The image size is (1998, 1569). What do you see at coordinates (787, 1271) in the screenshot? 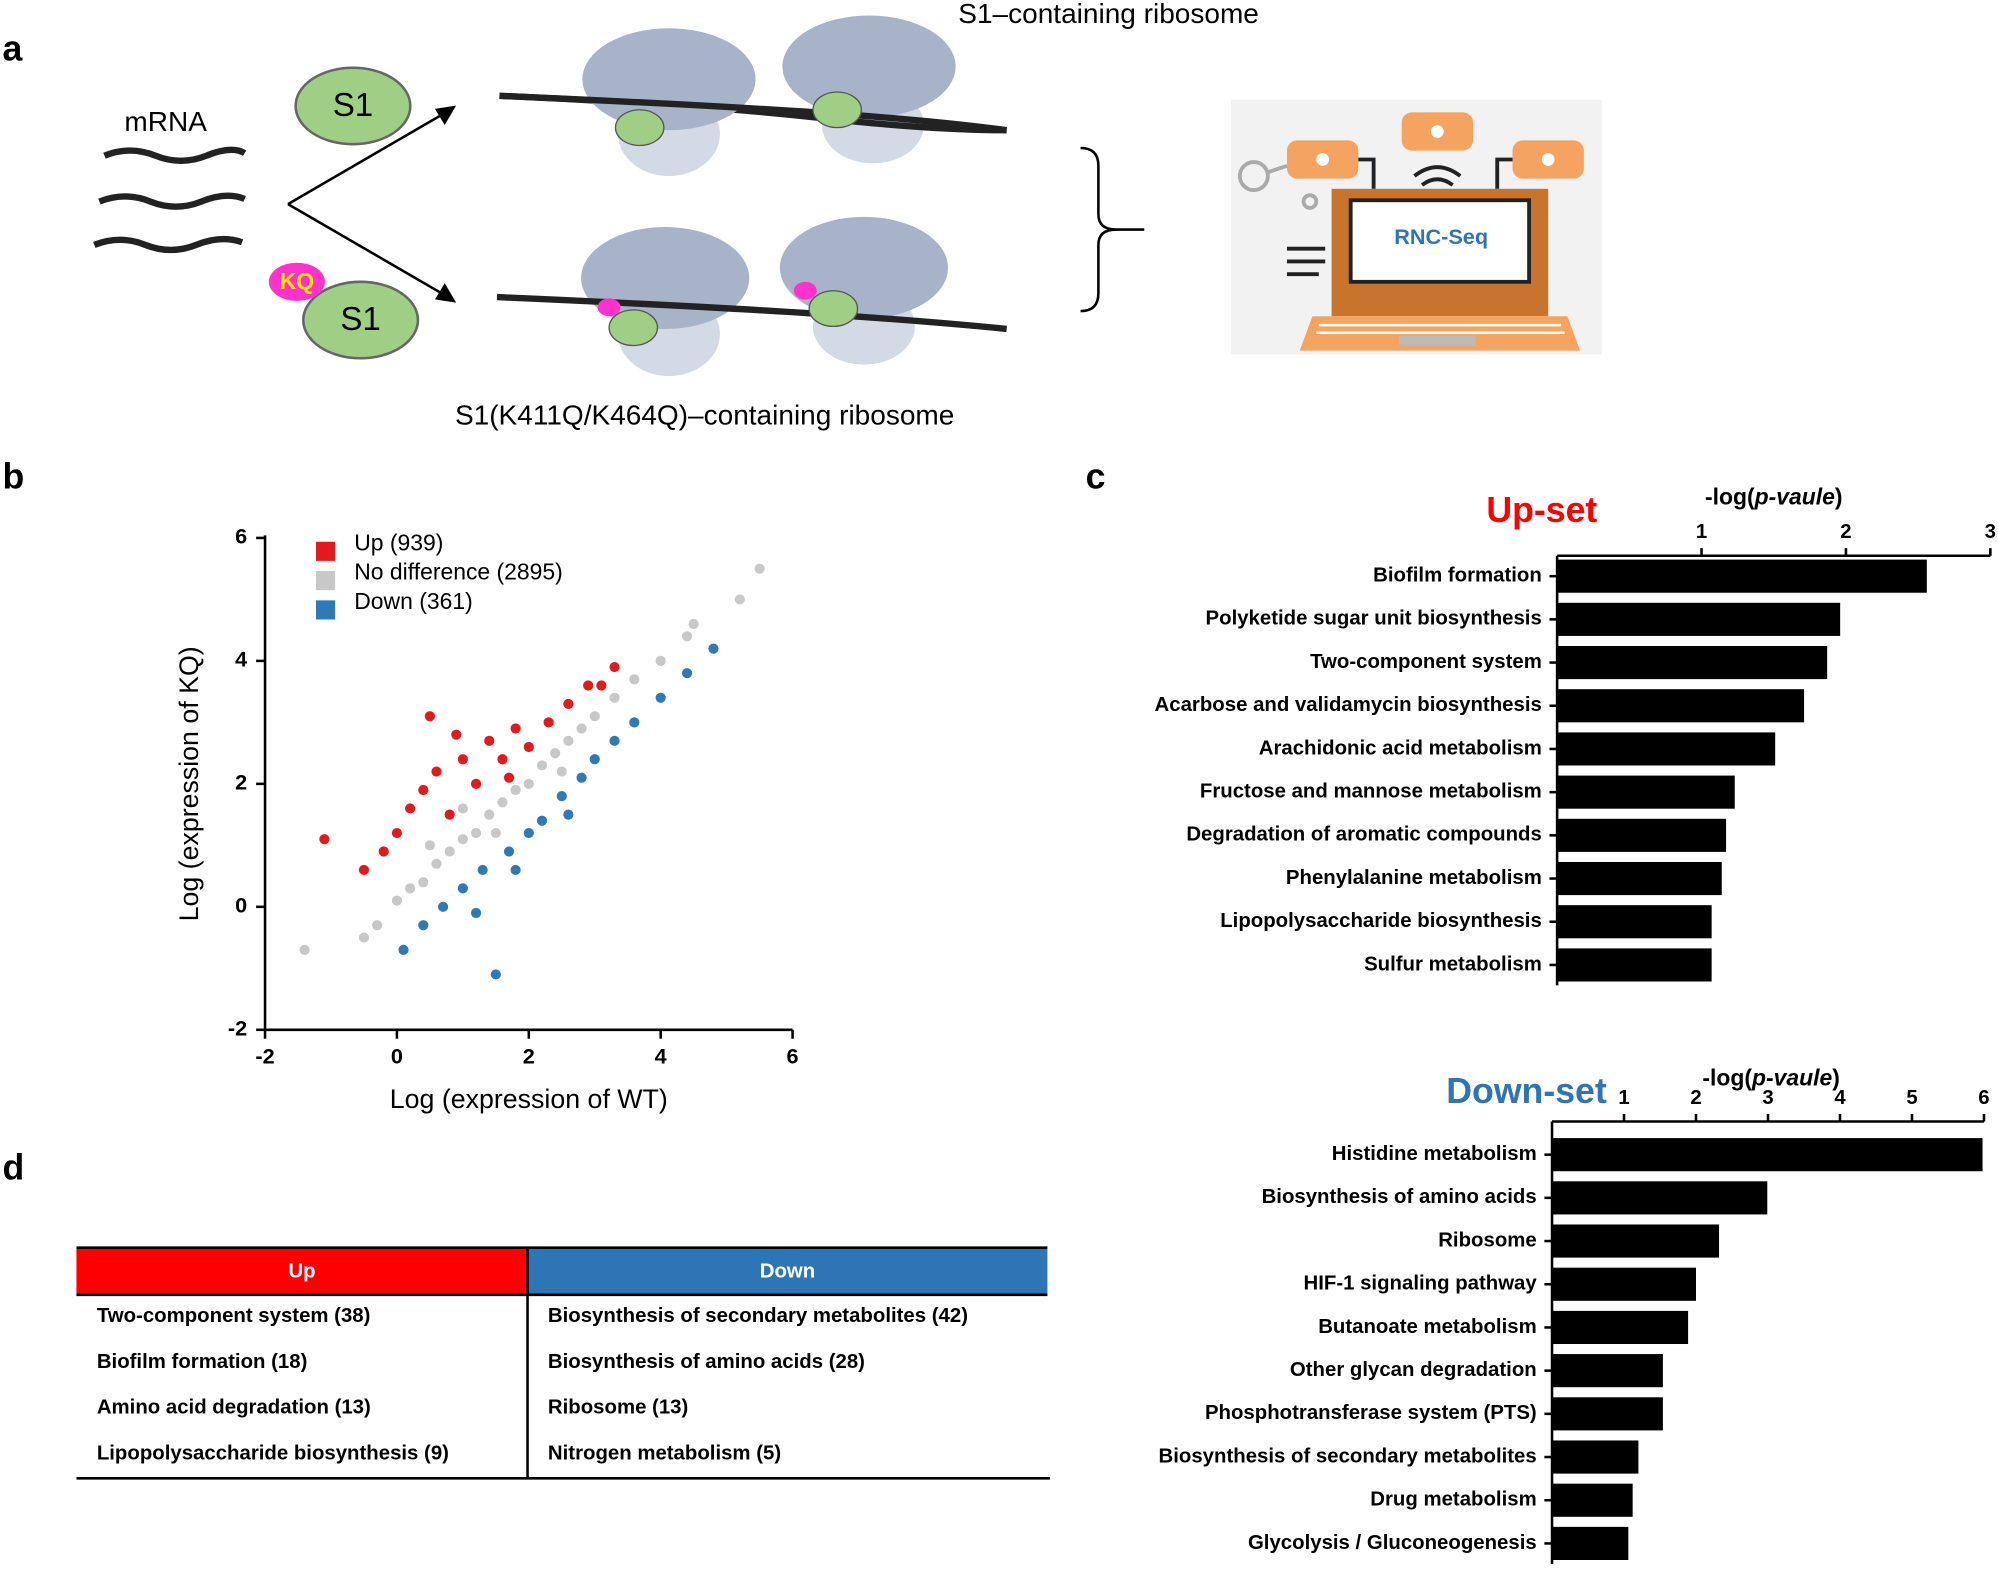
I see `header-text: Down` at bounding box center [787, 1271].